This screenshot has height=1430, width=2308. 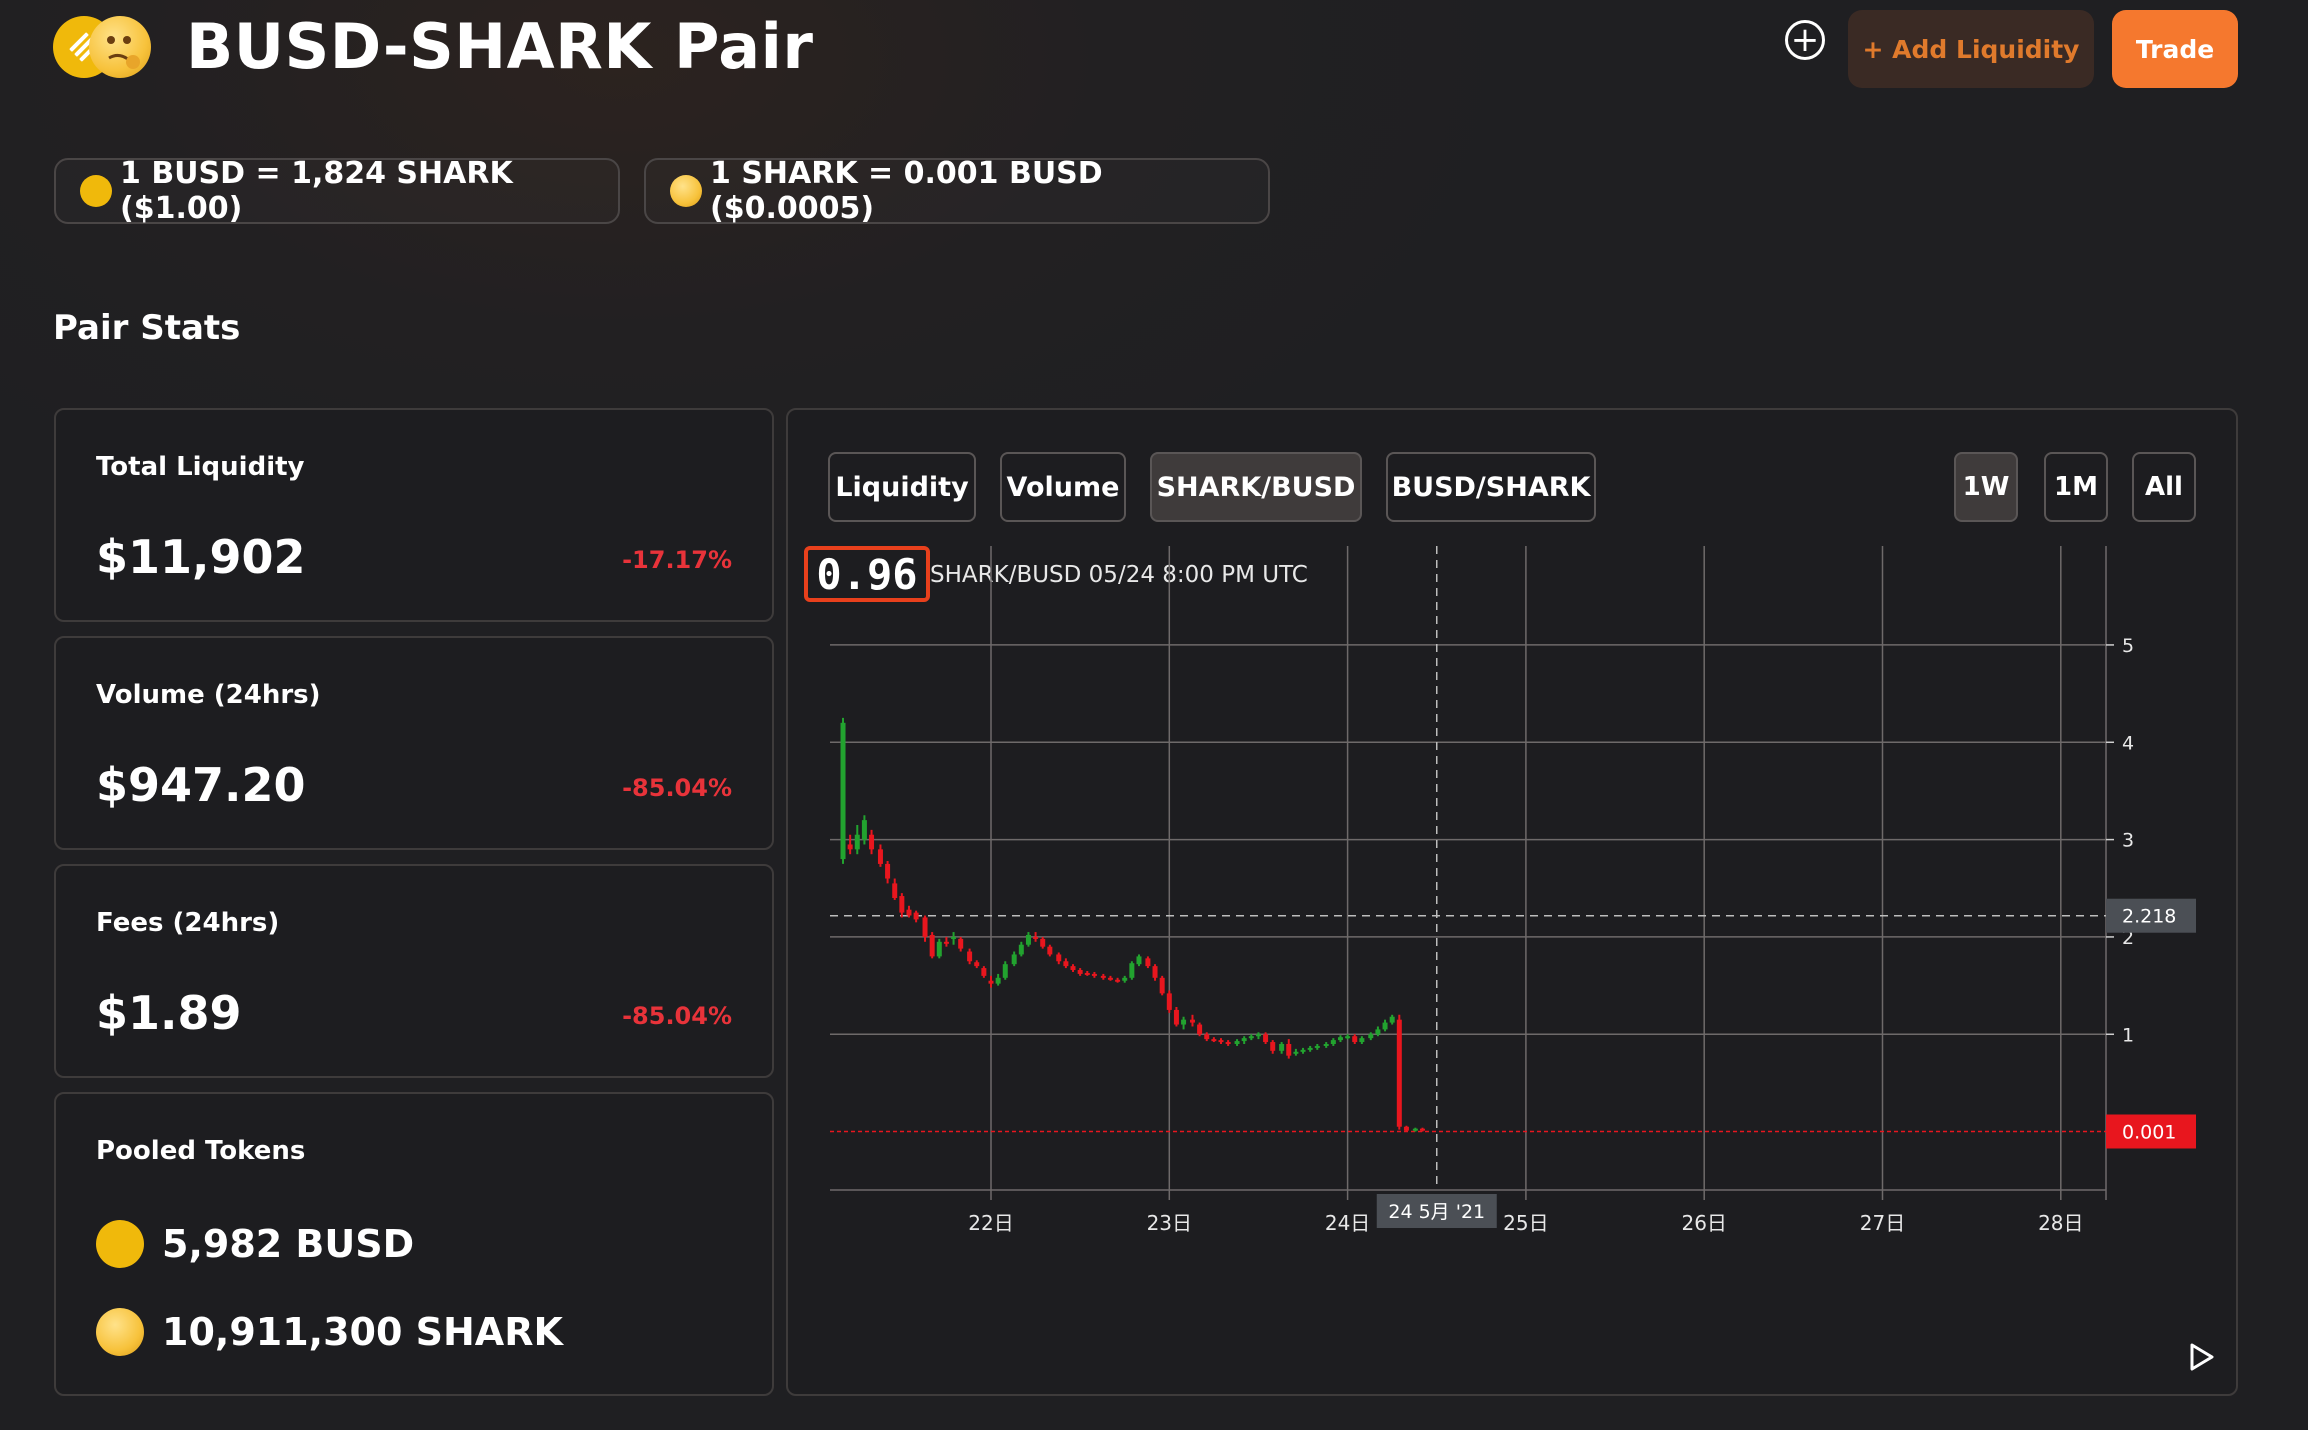 What do you see at coordinates (1525, 1223) in the screenshot?
I see `x-tick-label: 25日` at bounding box center [1525, 1223].